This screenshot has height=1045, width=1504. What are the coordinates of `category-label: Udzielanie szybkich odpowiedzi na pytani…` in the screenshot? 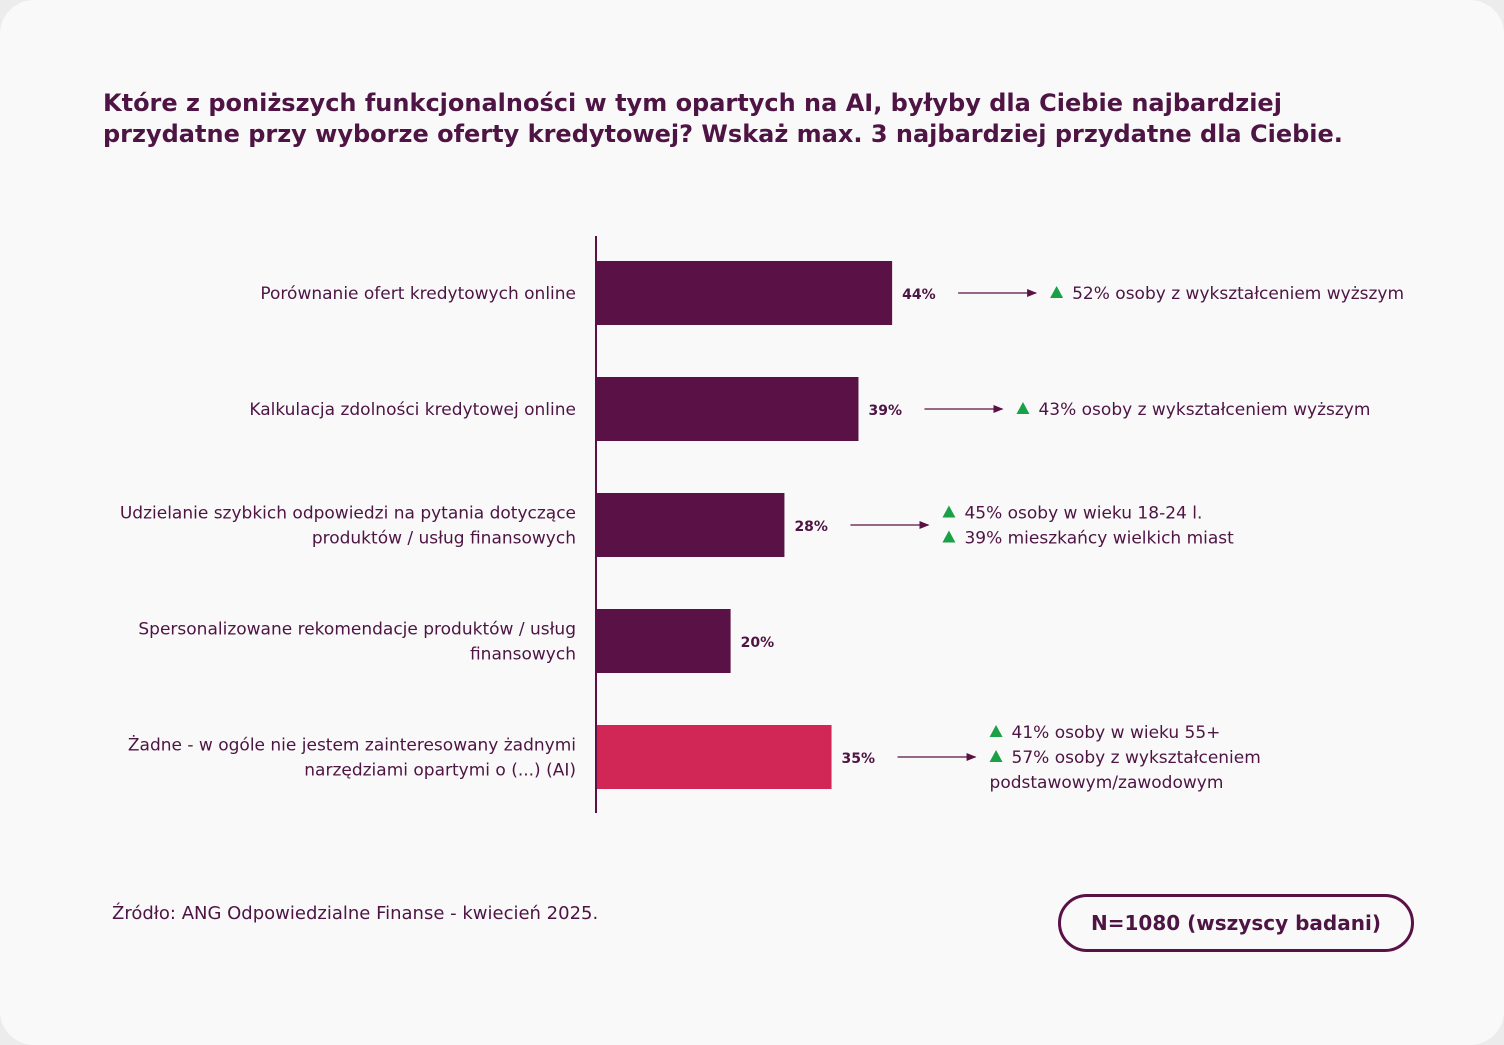 It's located at (348, 514).